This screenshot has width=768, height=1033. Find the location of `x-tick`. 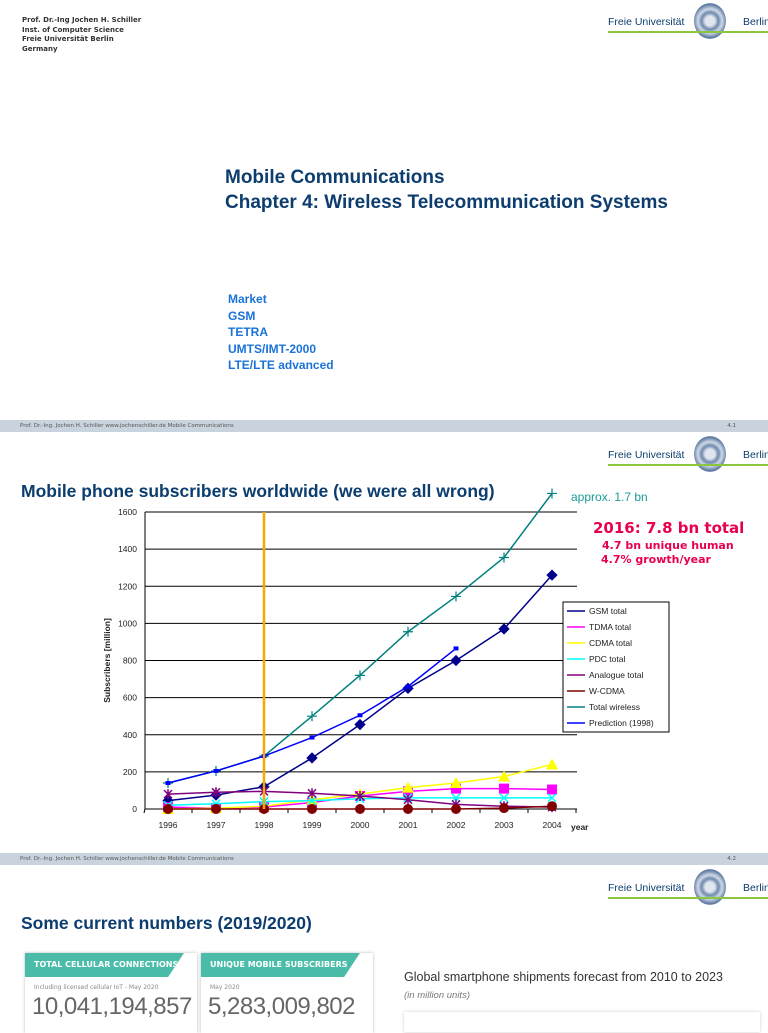

x-tick is located at coordinates (144, 811).